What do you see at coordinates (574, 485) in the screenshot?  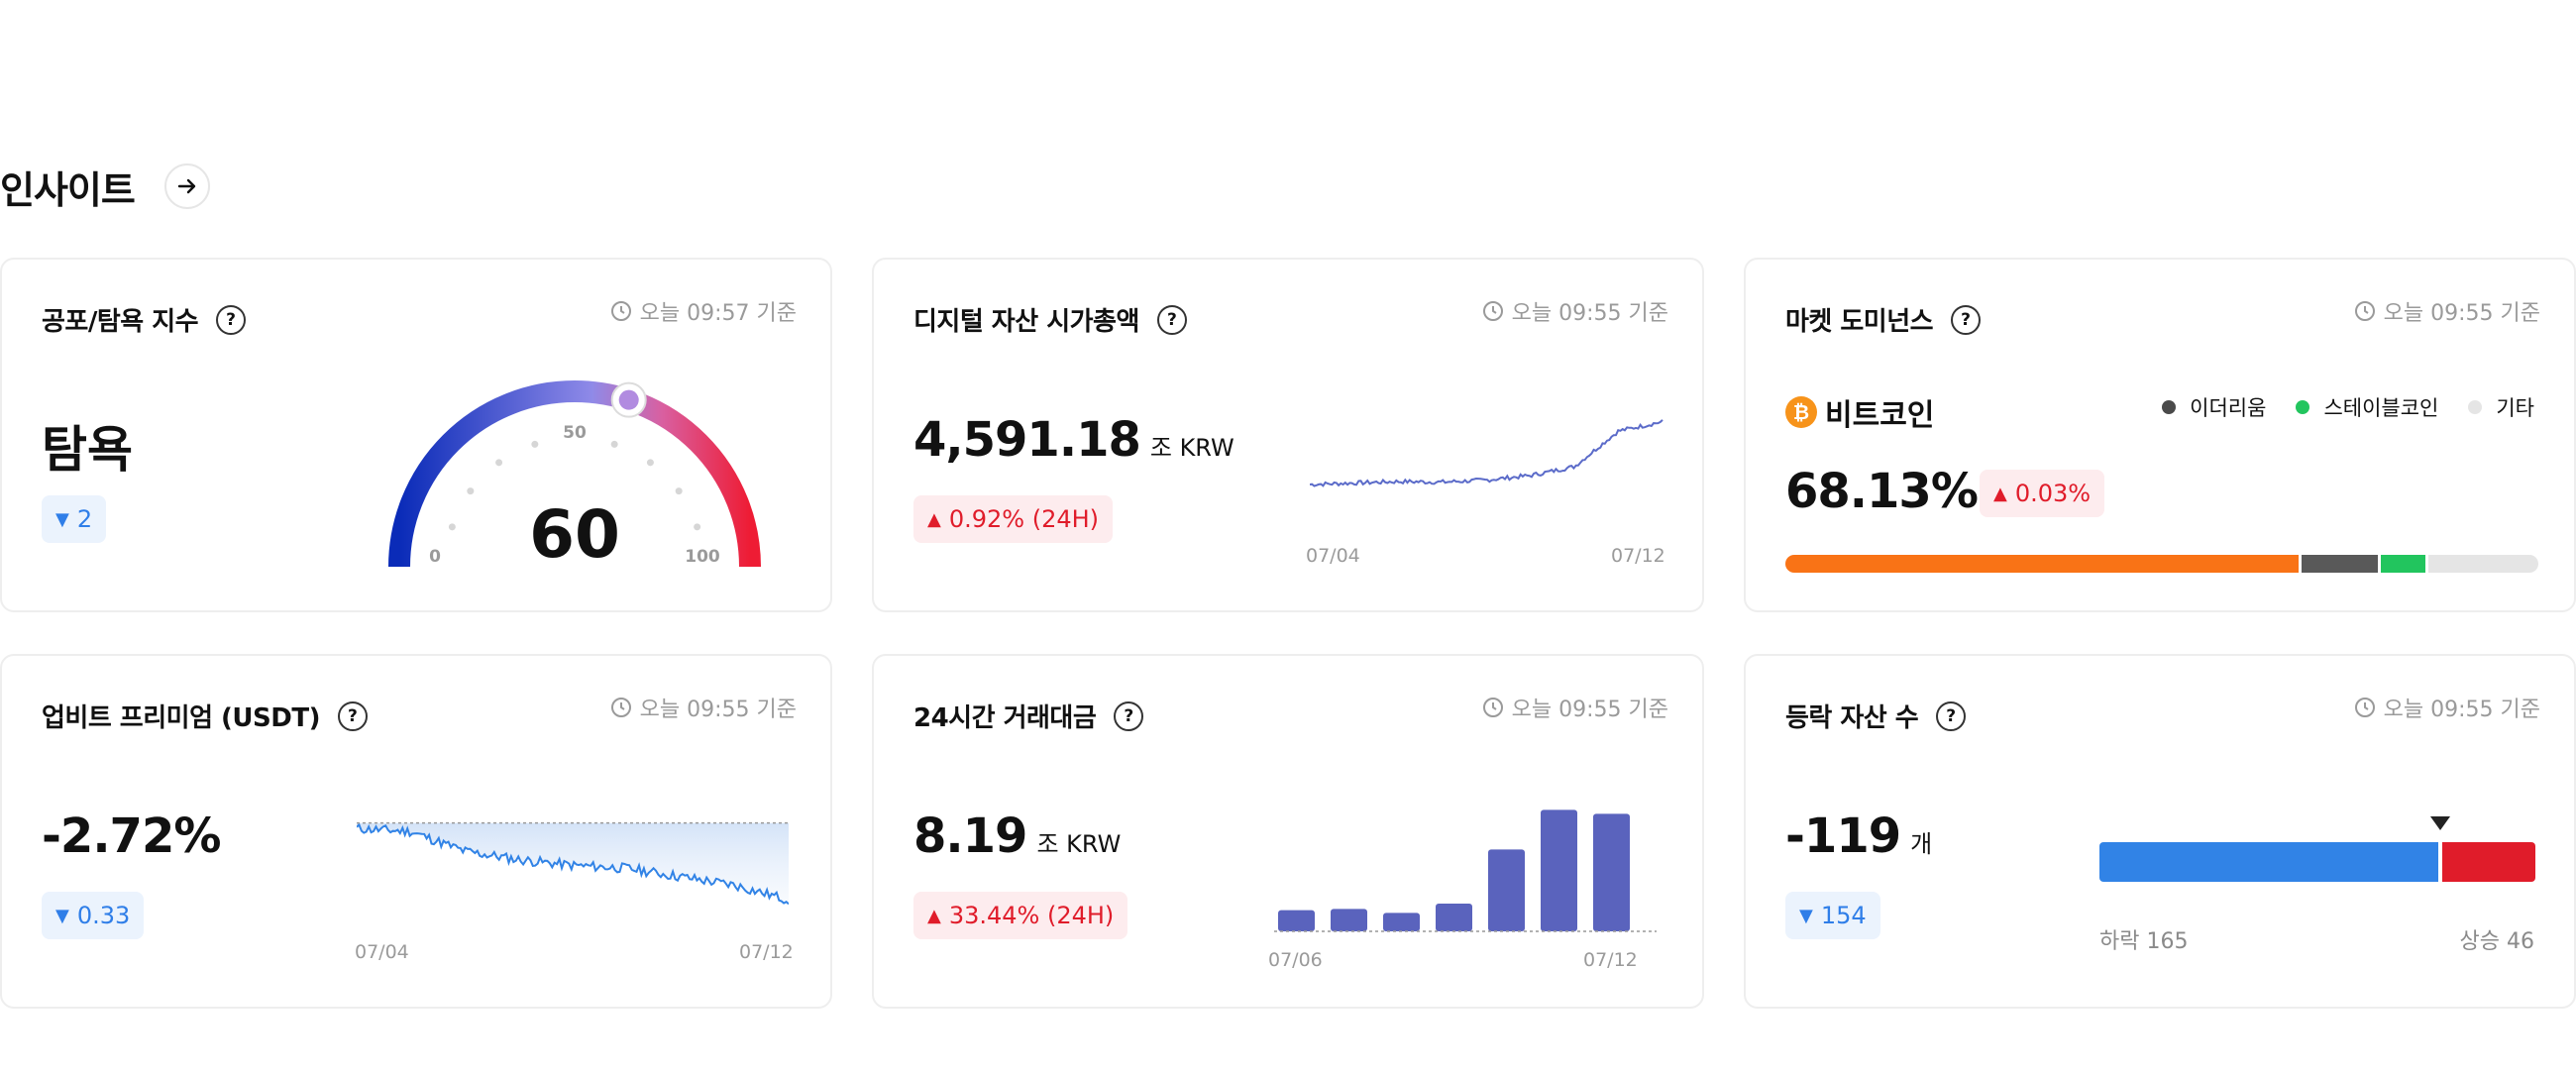 I see `gauge-dots` at bounding box center [574, 485].